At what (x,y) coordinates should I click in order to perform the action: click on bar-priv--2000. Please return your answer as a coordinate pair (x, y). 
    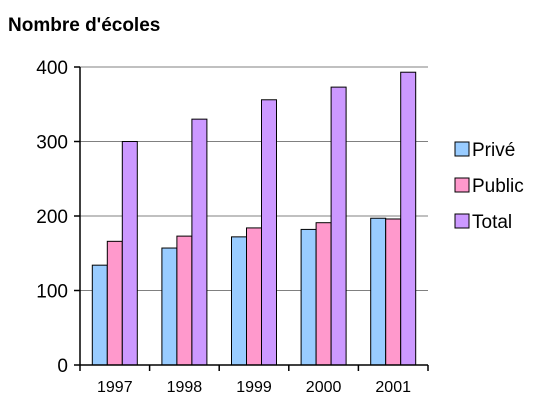
    Looking at the image, I should click on (308, 297).